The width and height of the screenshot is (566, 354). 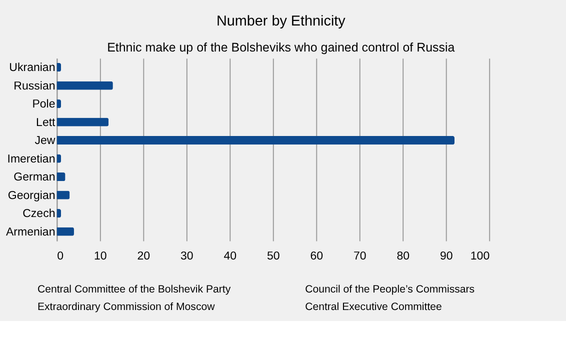 I want to click on x-tick-label: 50, so click(x=273, y=256).